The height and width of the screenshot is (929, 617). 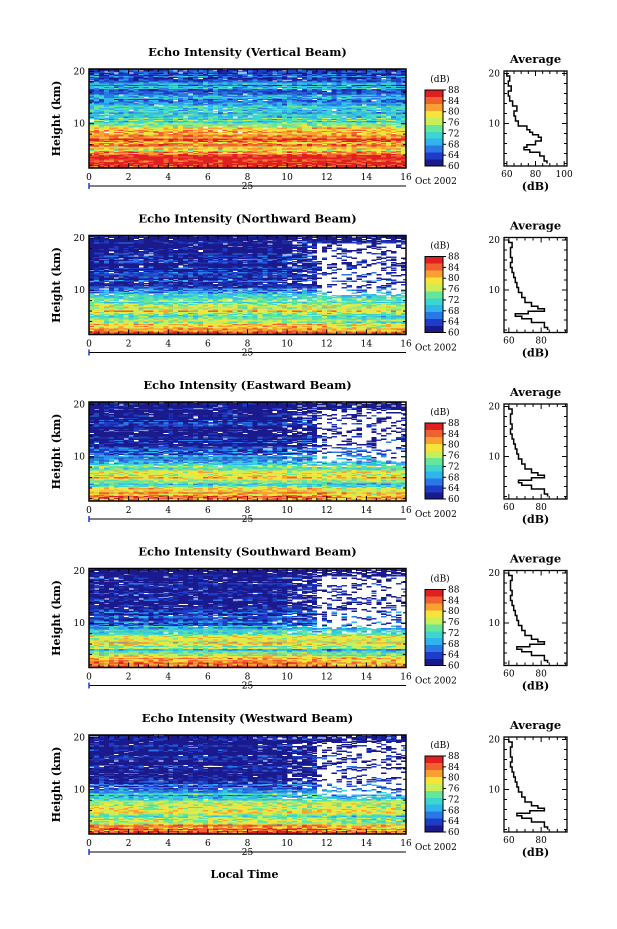 I want to click on heatmap-vertical, so click(x=247, y=118).